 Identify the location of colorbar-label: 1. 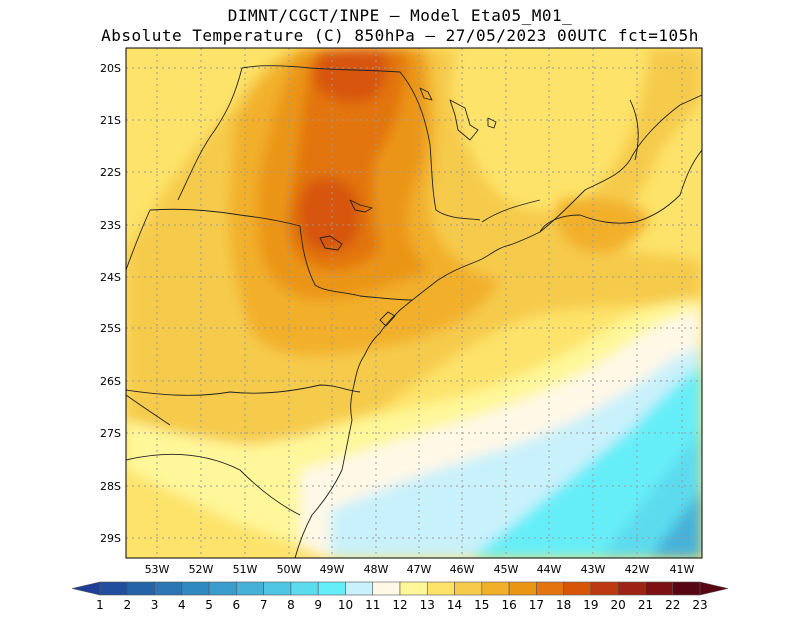
(100, 605).